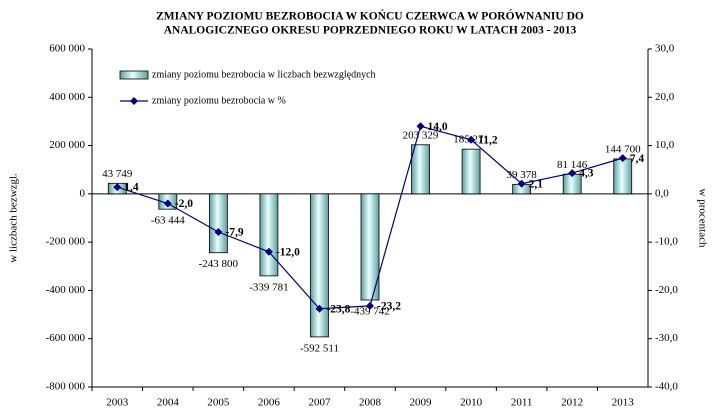 The width and height of the screenshot is (712, 412). What do you see at coordinates (572, 165) in the screenshot?
I see `bar-value-label: 81 146` at bounding box center [572, 165].